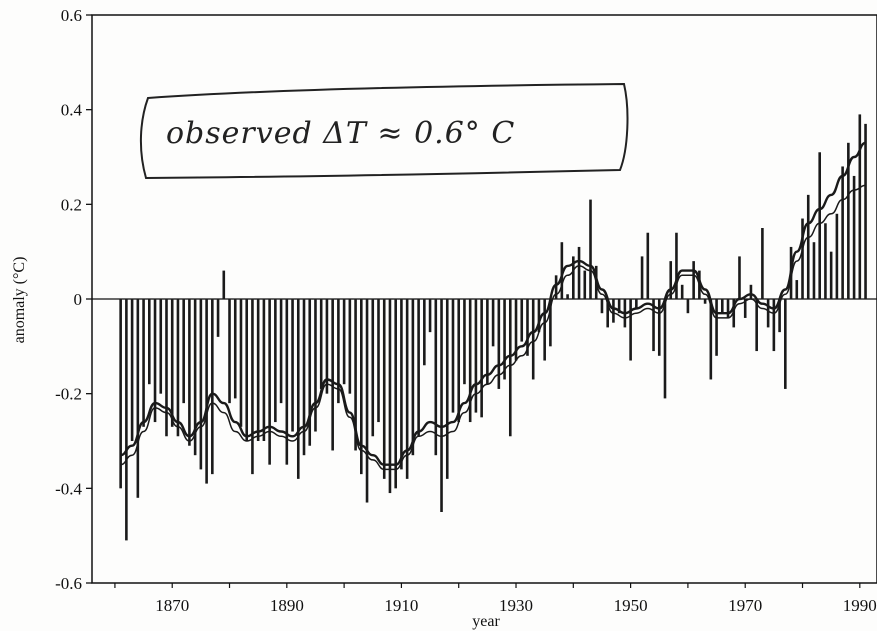  I want to click on x-axis-title: year, so click(486, 621).